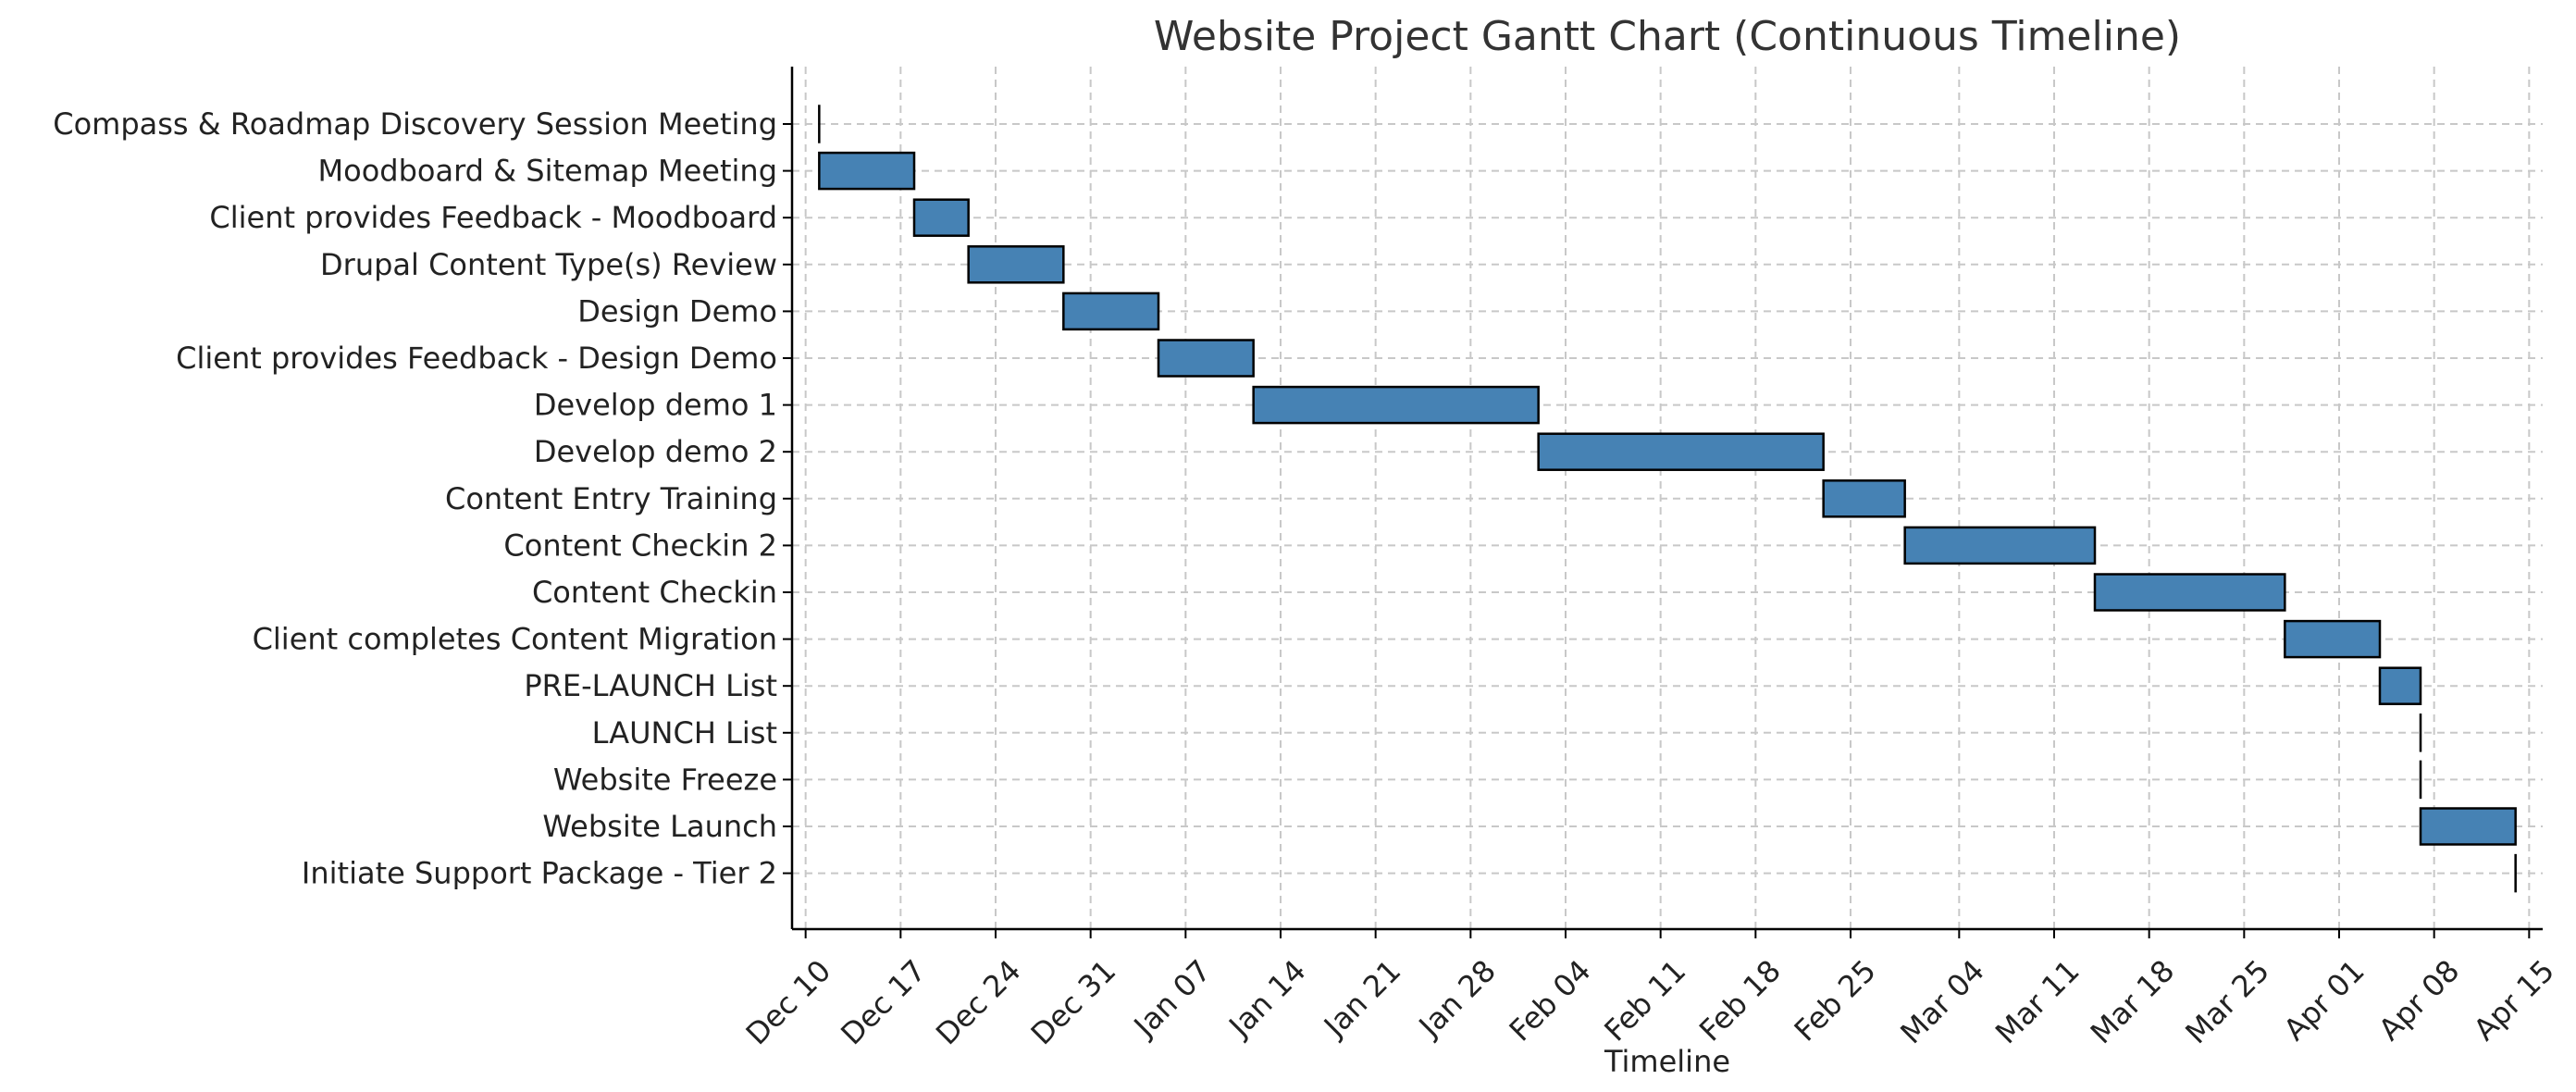 The image size is (2576, 1092). Describe the element at coordinates (2227, 1002) in the screenshot. I see `x-tick-label: Mar 25` at that location.